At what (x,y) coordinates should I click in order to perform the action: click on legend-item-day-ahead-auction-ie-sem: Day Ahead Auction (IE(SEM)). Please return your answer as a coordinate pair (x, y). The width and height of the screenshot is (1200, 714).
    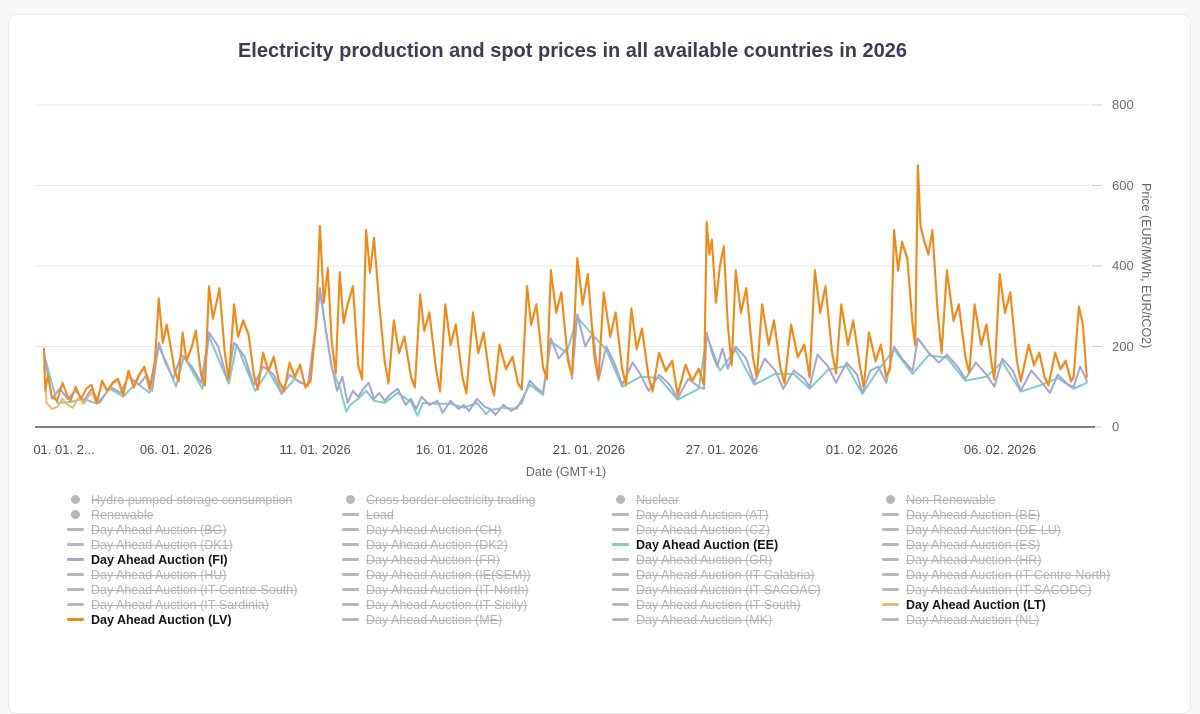
    Looking at the image, I should click on (476, 574).